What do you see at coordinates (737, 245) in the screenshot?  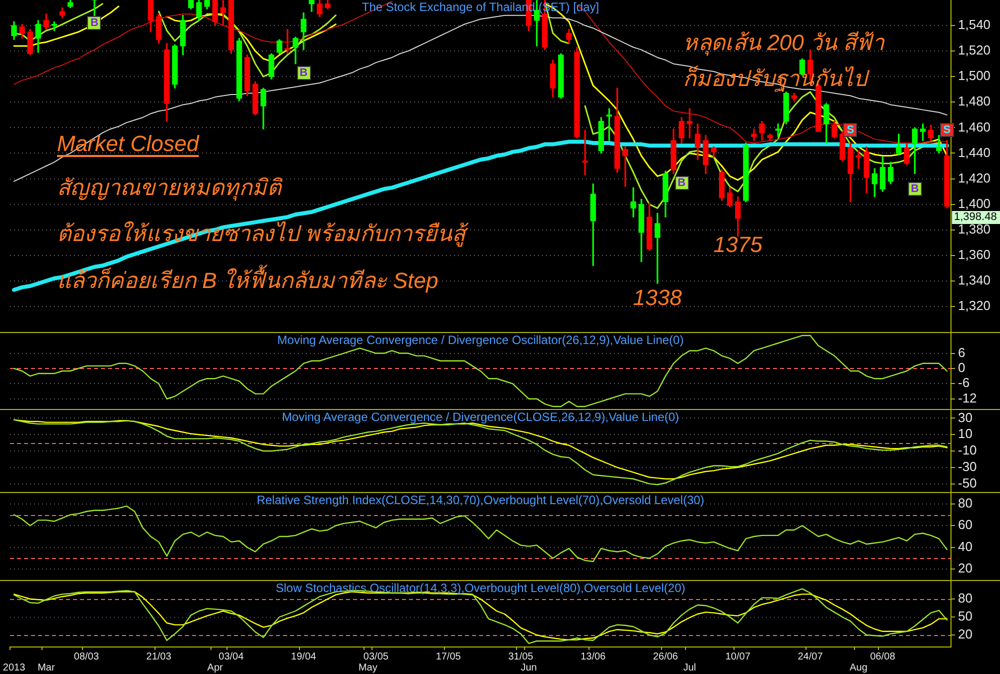 I see `annotation: 1375` at bounding box center [737, 245].